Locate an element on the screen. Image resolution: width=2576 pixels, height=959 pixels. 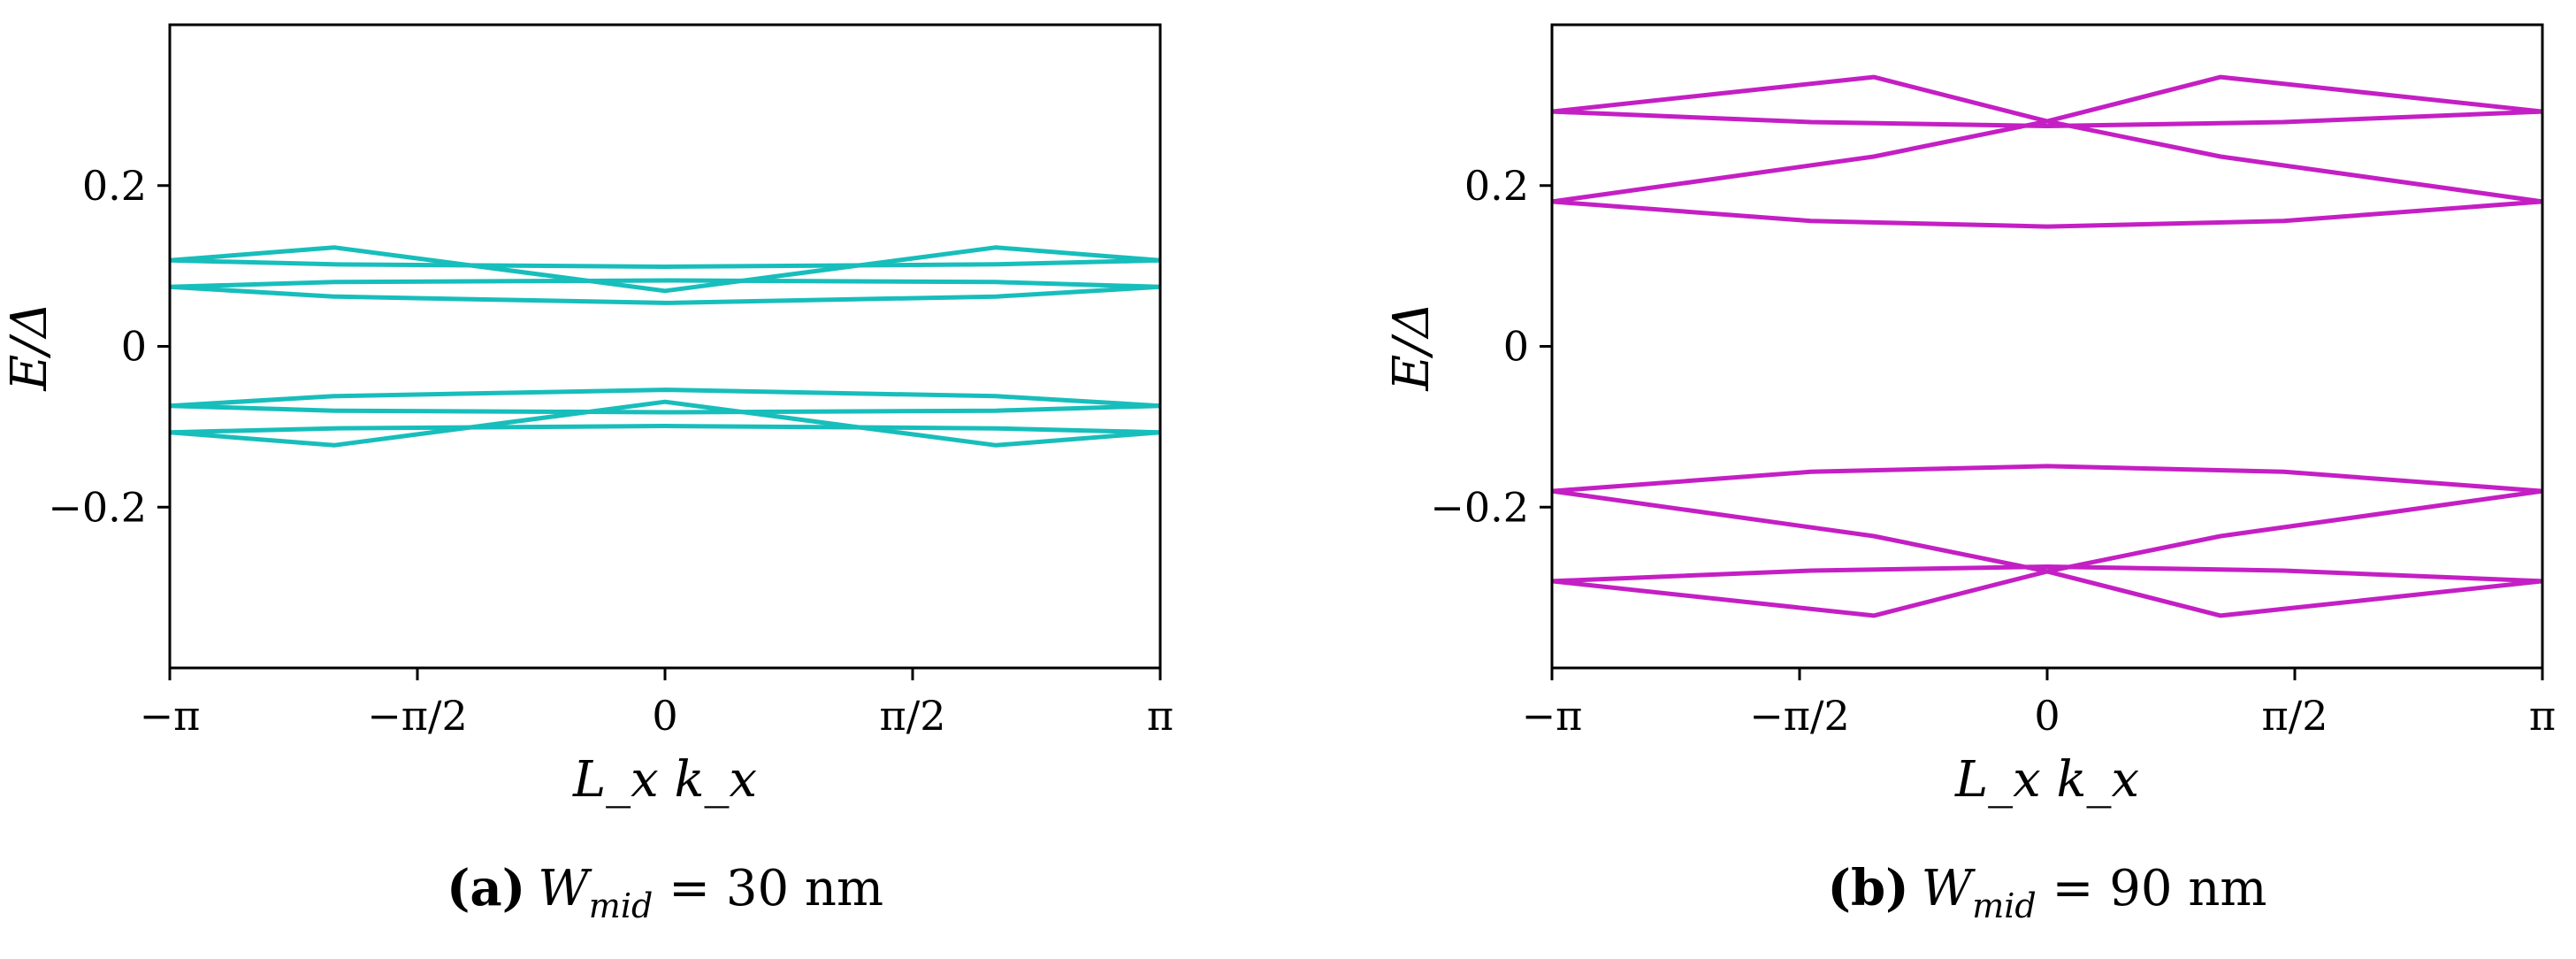
caption: (a) Wmid = 30 nm is located at coordinates (665, 892).